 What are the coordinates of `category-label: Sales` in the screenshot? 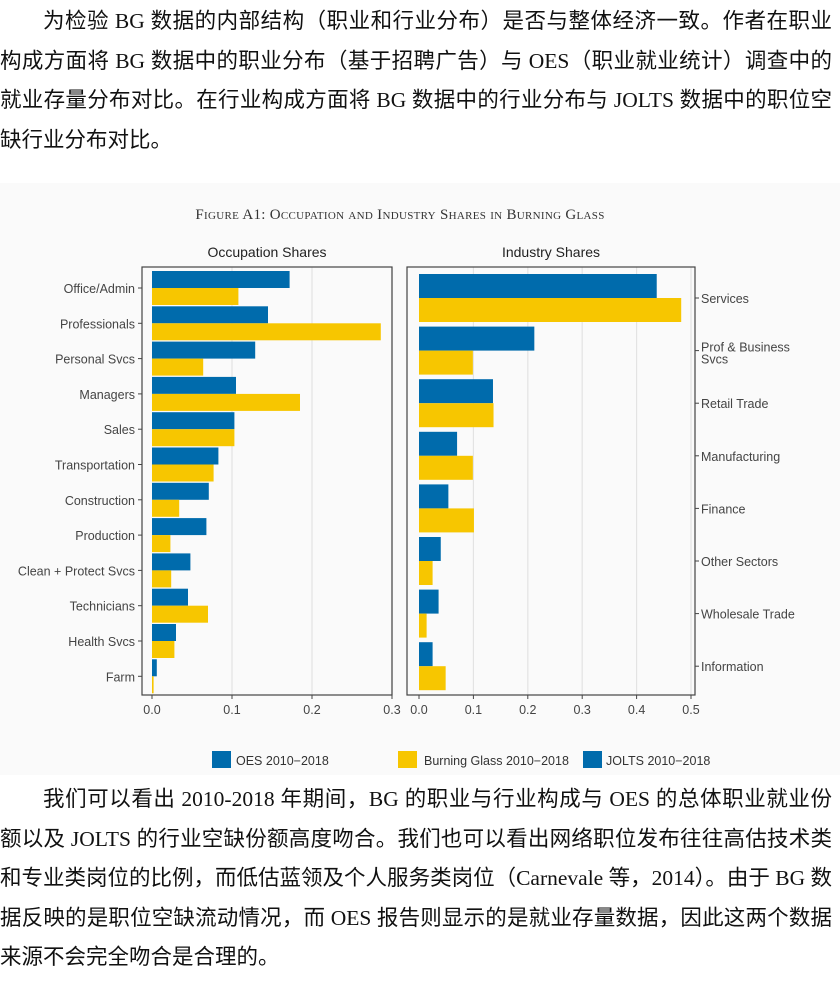 It's located at (119, 430).